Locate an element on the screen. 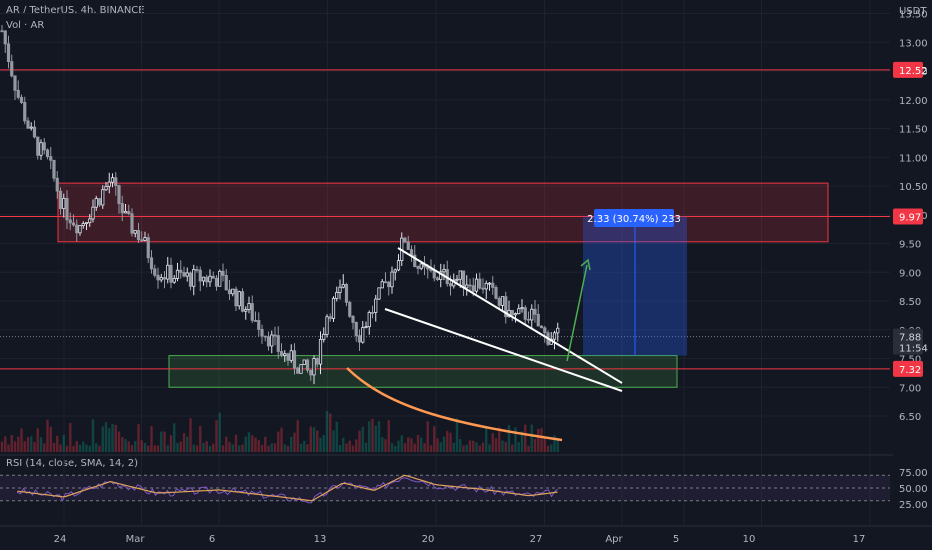  price-tick: 10.50 is located at coordinates (913, 187).